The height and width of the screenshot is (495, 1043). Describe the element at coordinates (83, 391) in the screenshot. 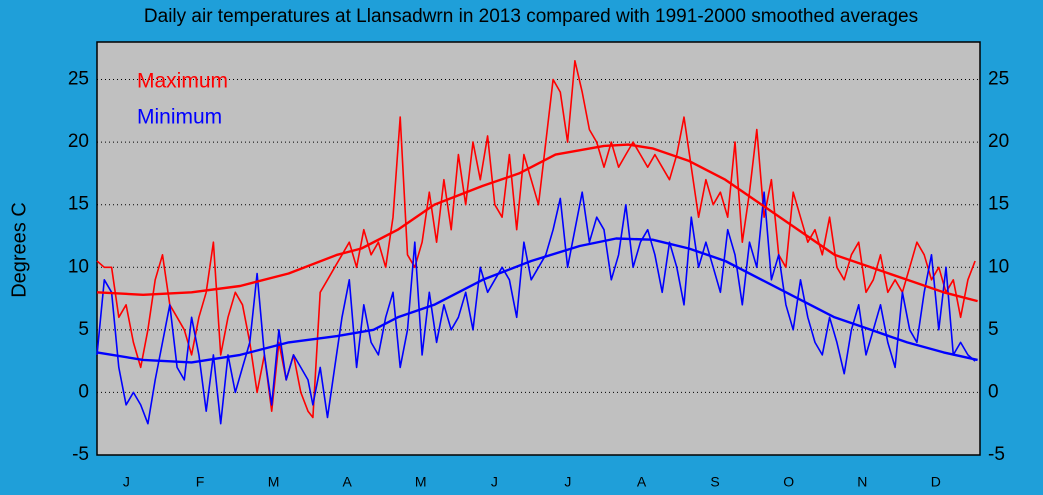

I see `y-tick-label: 0` at that location.